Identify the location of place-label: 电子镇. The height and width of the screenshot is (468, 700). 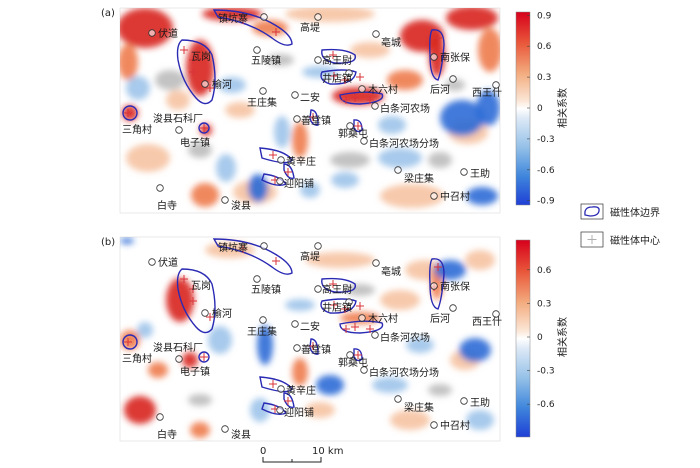
(195, 371).